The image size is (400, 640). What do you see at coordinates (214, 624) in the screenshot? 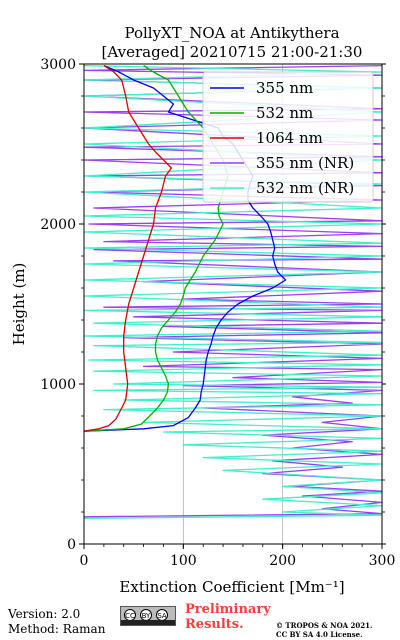
I see `preliminary-line2: Results.` at bounding box center [214, 624].